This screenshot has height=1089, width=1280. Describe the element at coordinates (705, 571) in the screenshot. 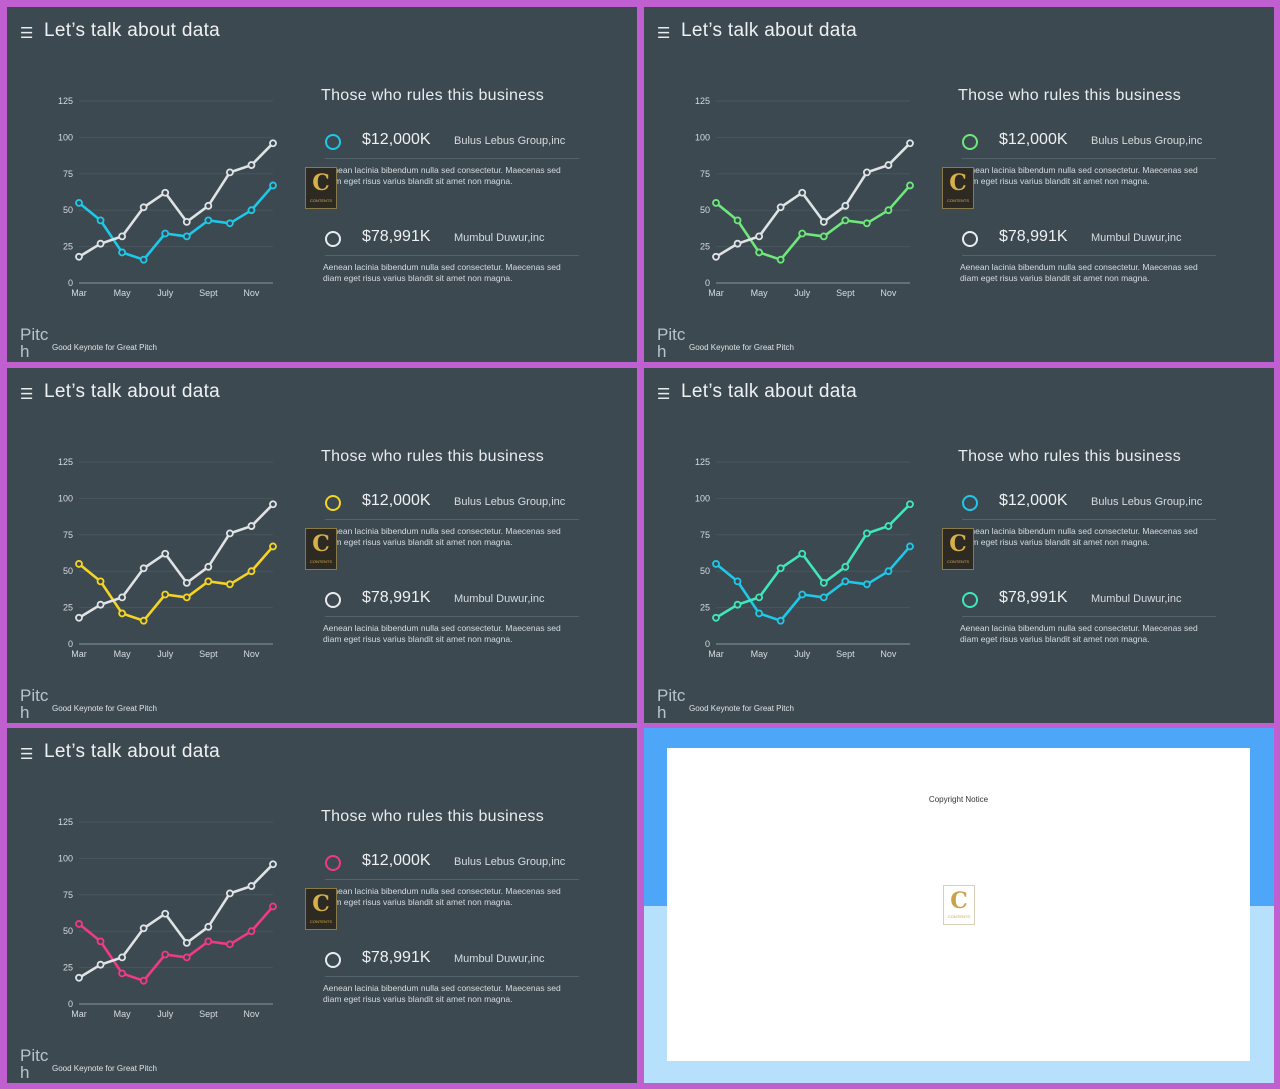

I see `y-tick-label: 50` at that location.